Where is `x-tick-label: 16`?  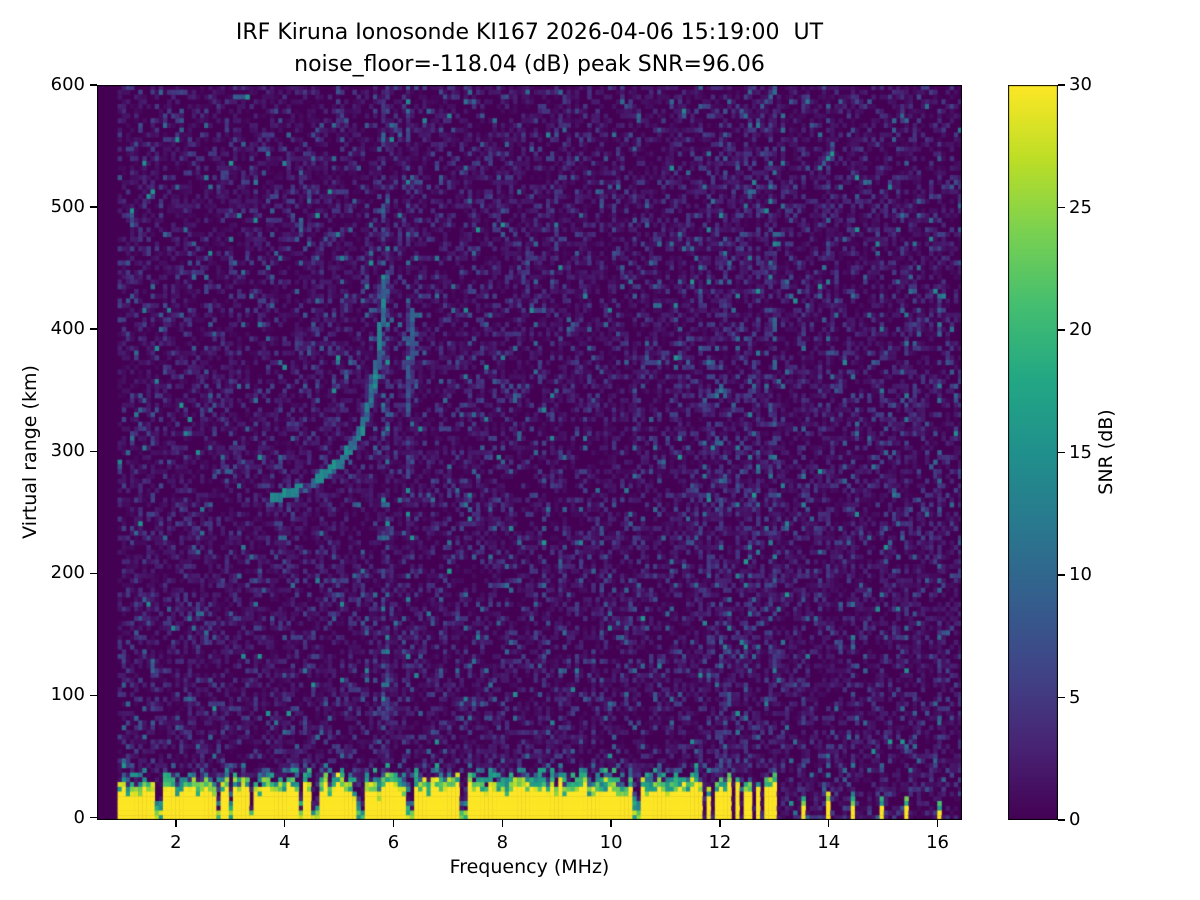
x-tick-label: 16 is located at coordinates (937, 842).